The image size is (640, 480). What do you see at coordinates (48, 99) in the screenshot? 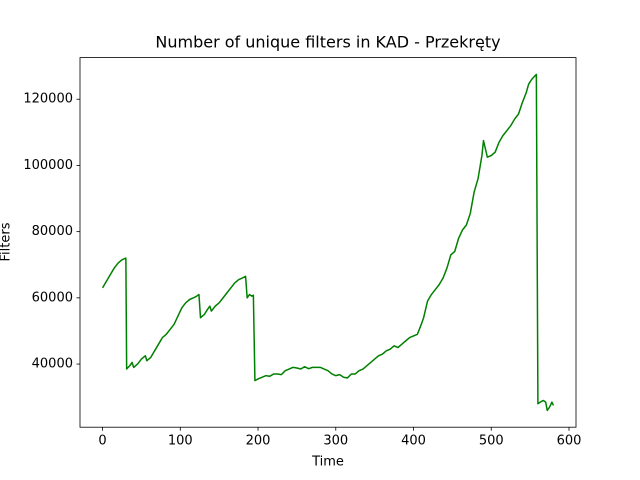
I see `y-tick-label: 120000` at bounding box center [48, 99].